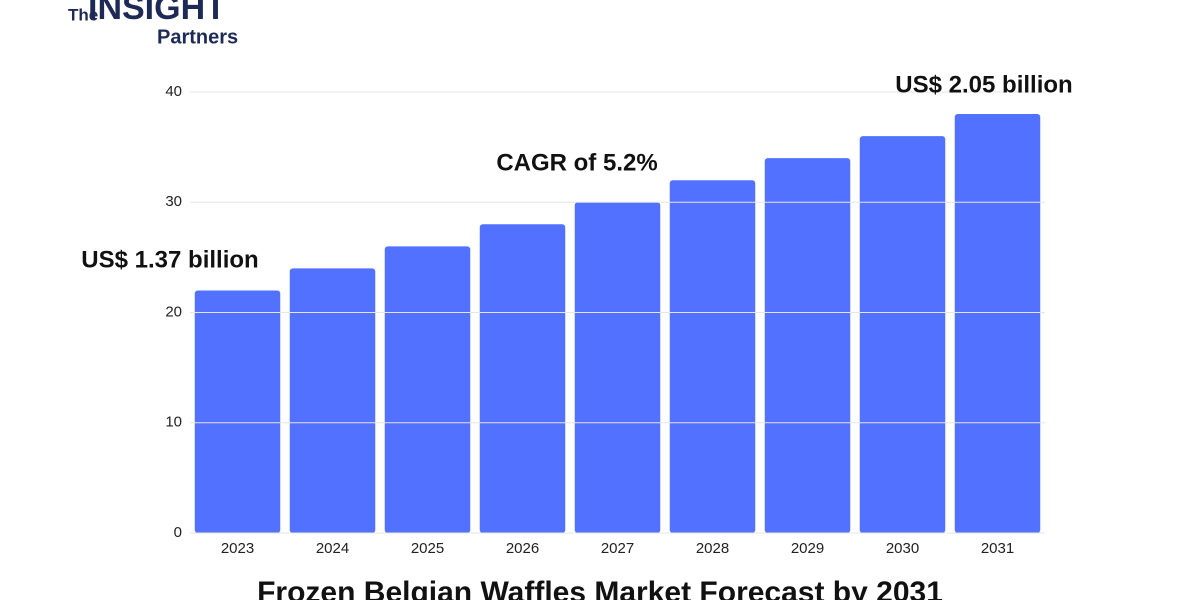  Describe the element at coordinates (902, 548) in the screenshot. I see `x-tick-label: 2030` at that location.